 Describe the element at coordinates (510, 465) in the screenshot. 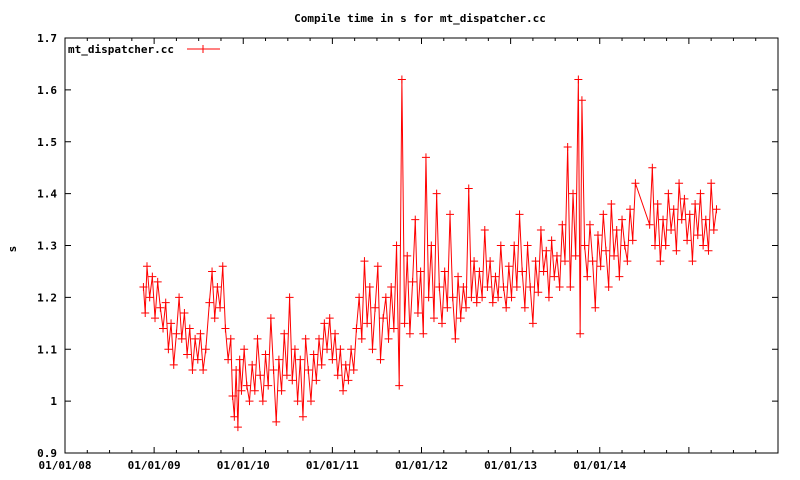

I see `x-tick-label: 01/01/13` at that location.